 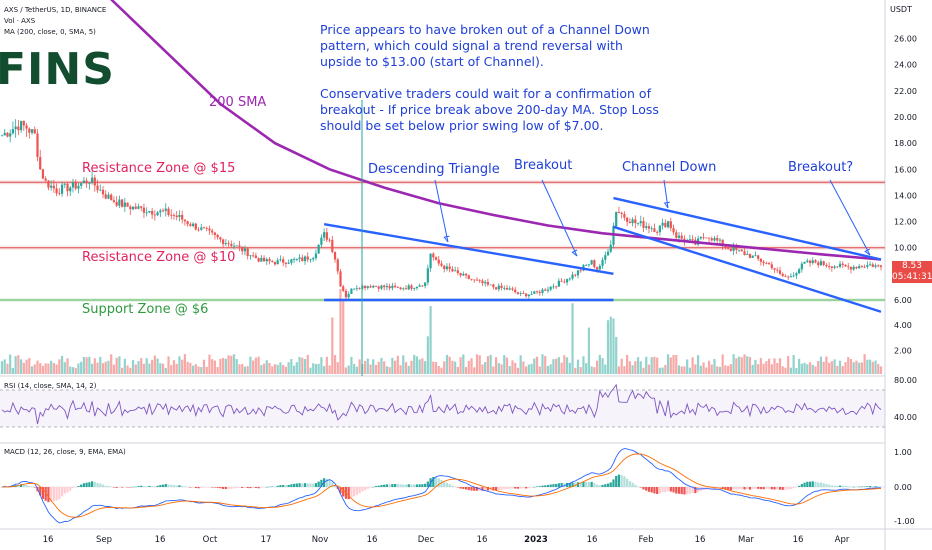 What do you see at coordinates (441, 331) in the screenshot?
I see `volume-bars` at bounding box center [441, 331].